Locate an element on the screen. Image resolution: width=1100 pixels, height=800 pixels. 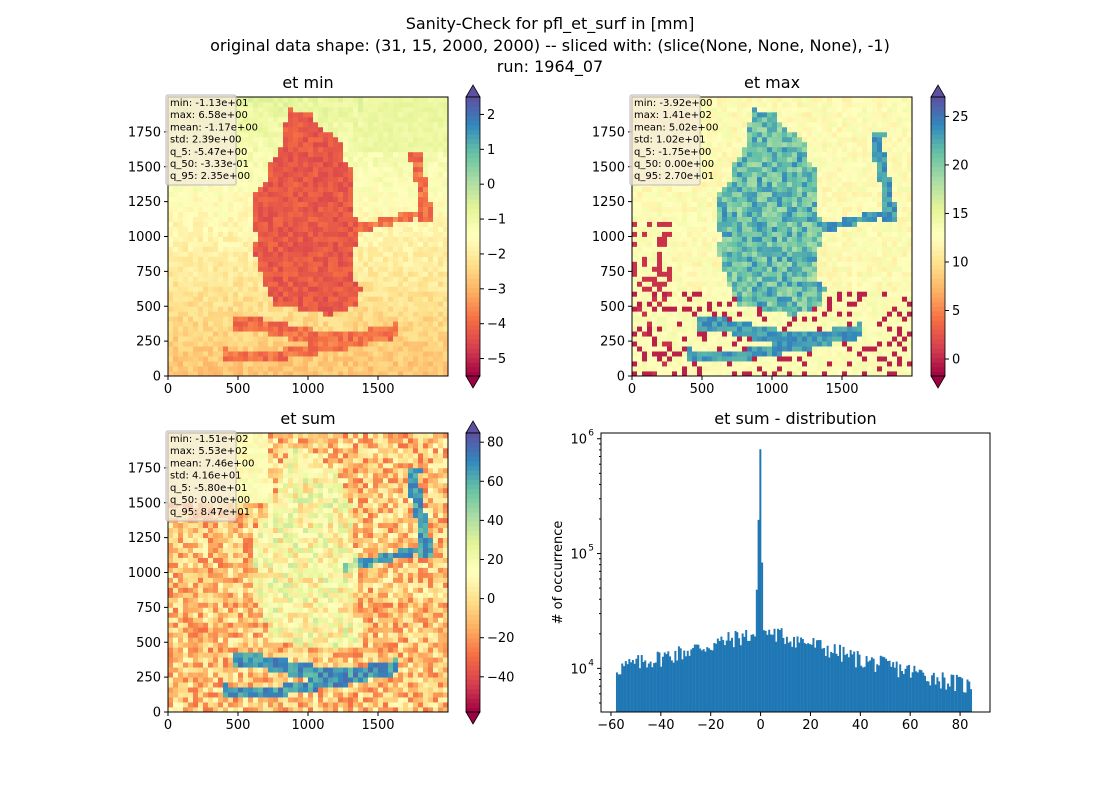
colorbar-segment is located at coordinates (473, 313).